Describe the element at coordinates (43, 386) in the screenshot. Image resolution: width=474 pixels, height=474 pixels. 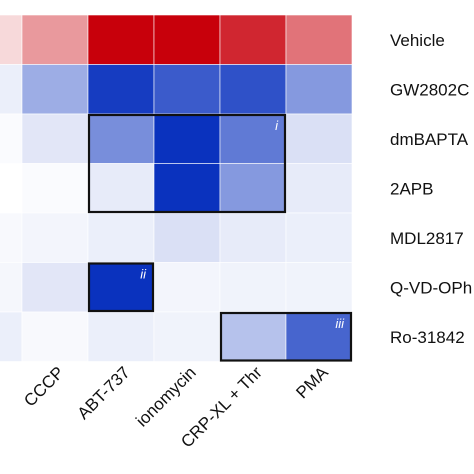
I see `column-label: CCCP` at that location.